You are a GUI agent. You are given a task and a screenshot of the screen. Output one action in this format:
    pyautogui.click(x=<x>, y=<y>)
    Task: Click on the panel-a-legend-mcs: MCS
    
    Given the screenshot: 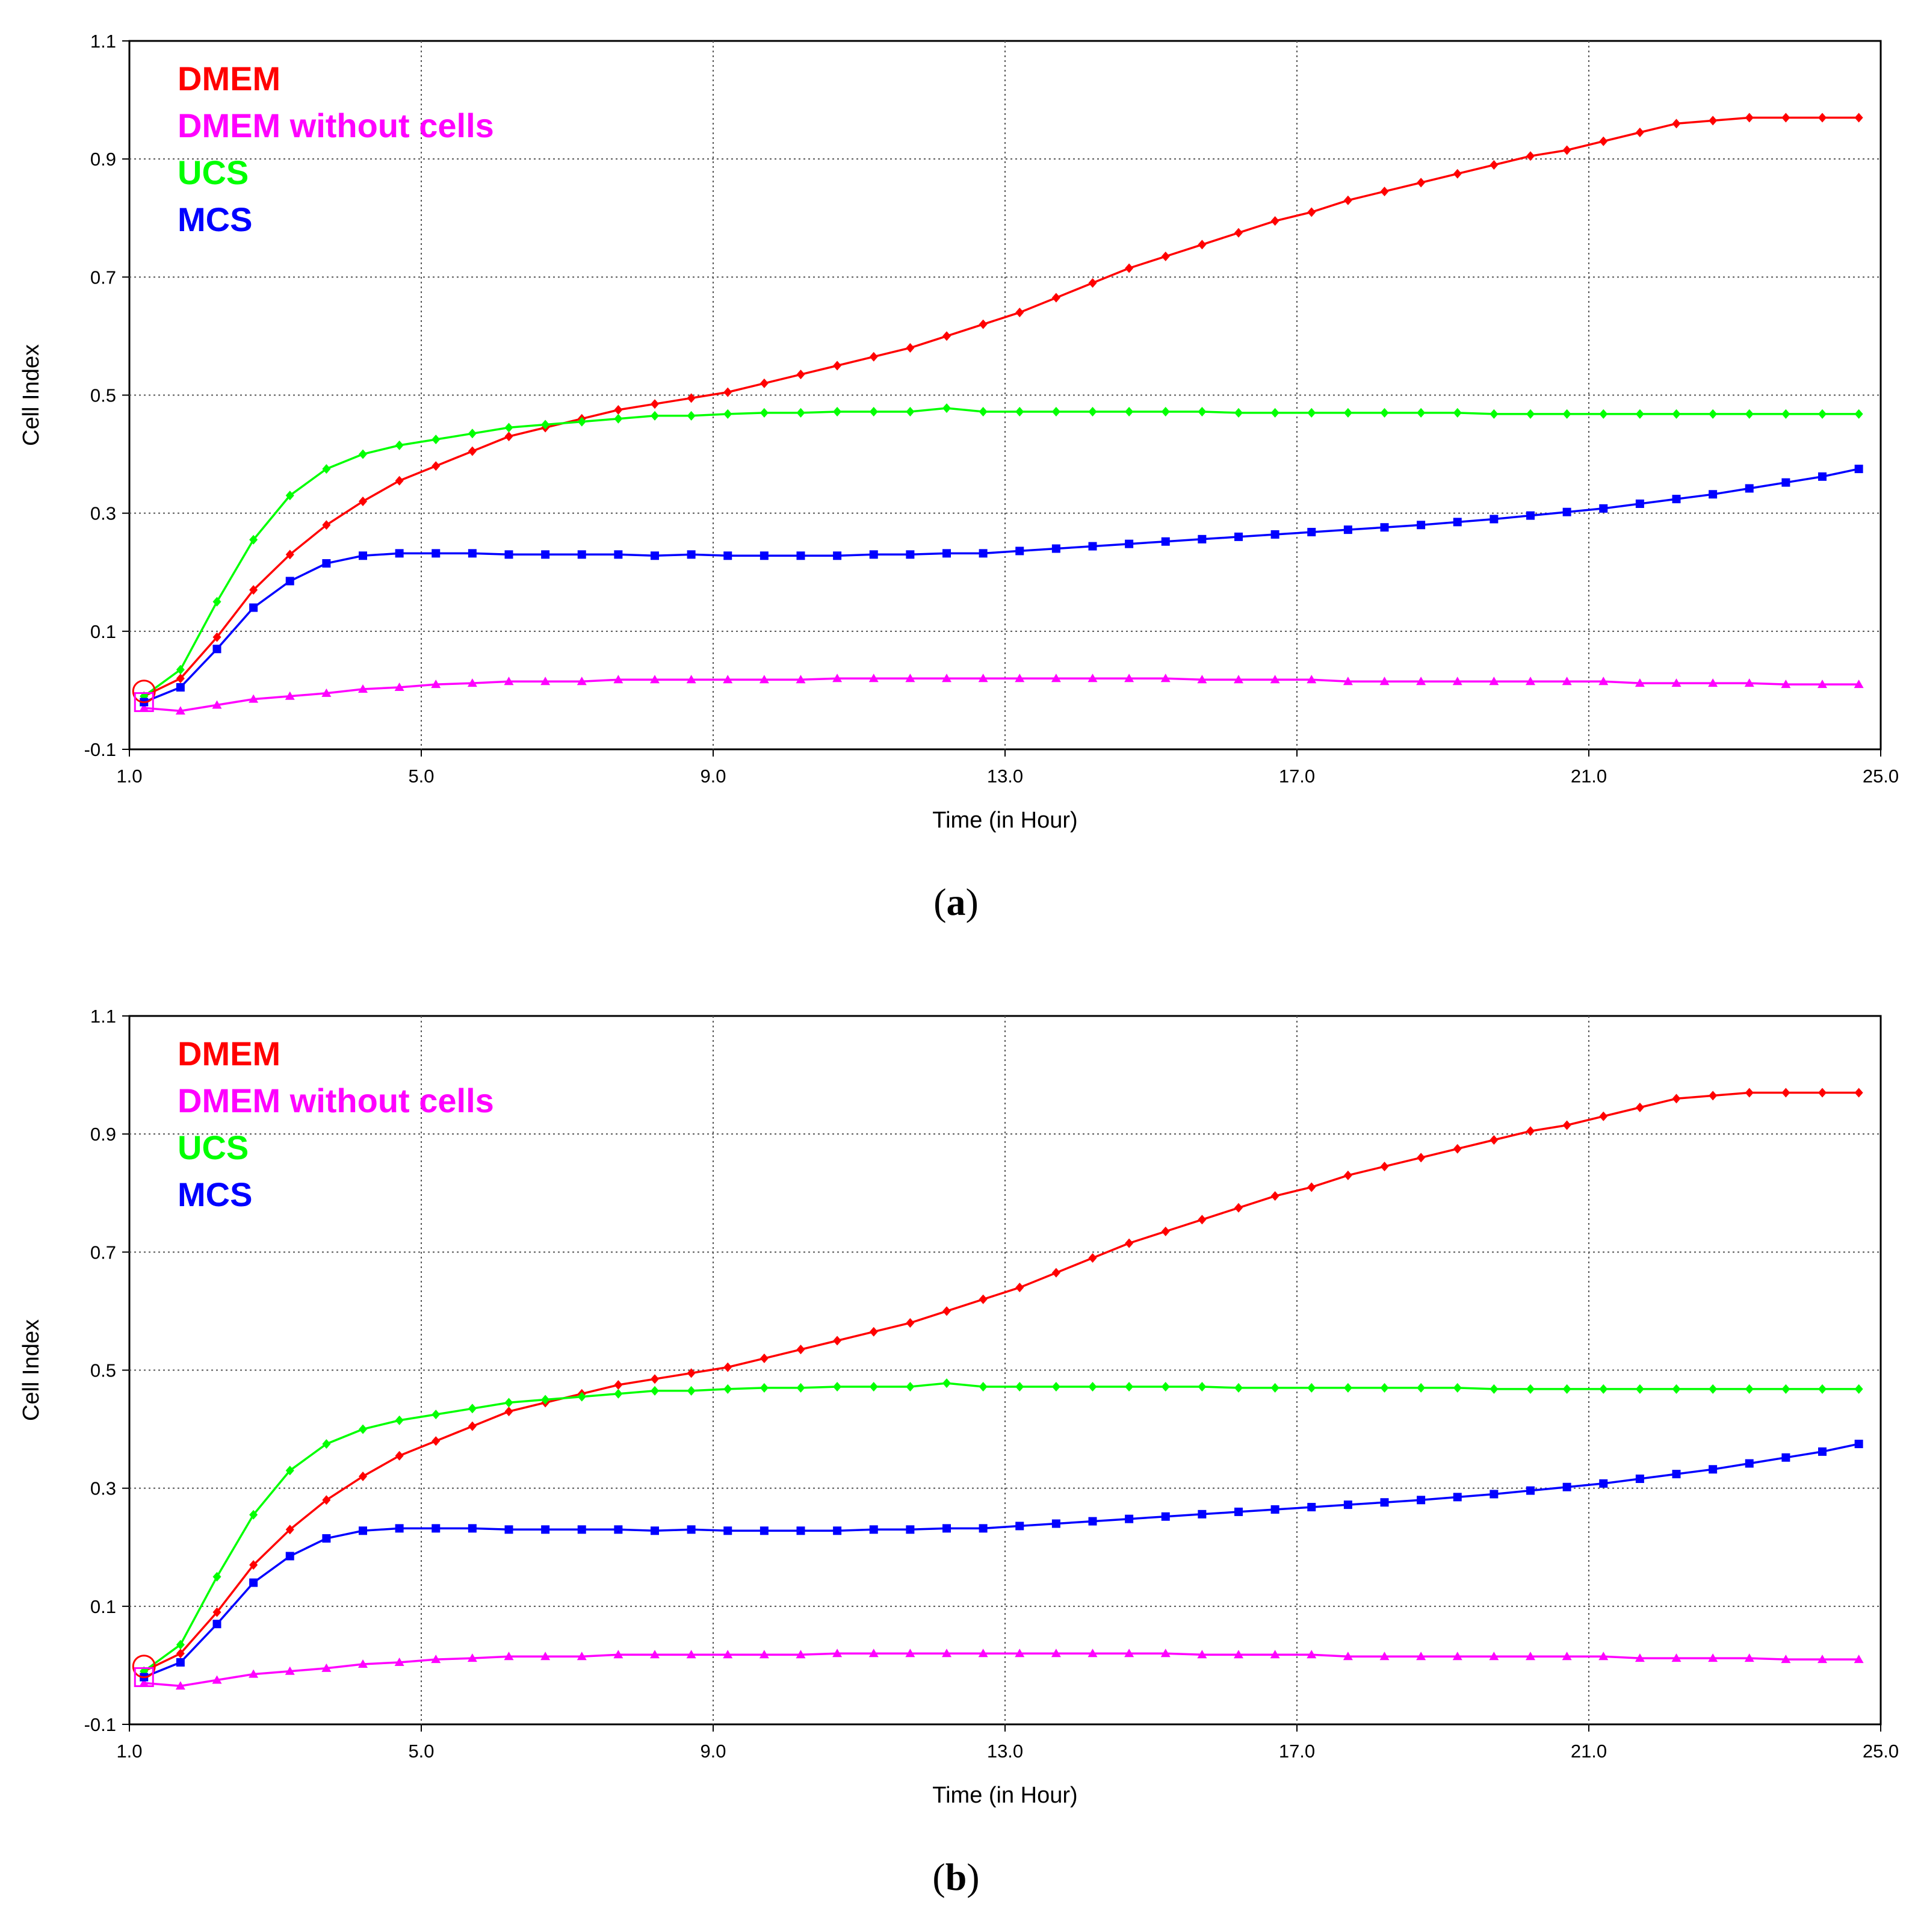 What is the action you would take?
    pyautogui.click(x=215, y=219)
    